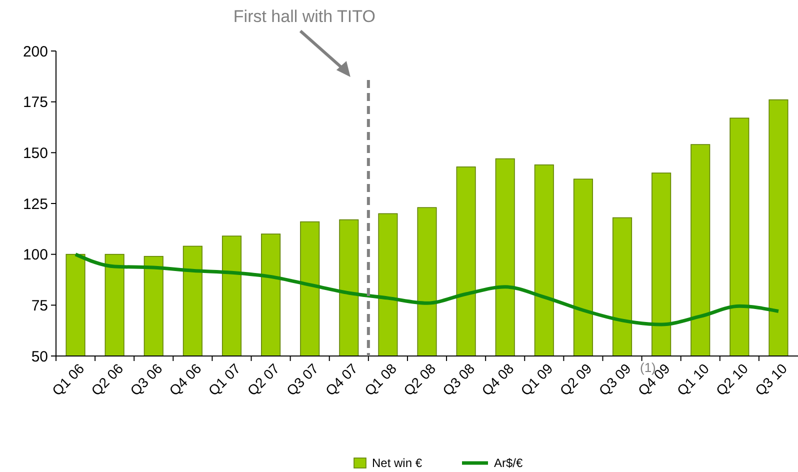 Image resolution: width=798 pixels, height=472 pixels. I want to click on x-tick-label: Q1 06, so click(68, 379).